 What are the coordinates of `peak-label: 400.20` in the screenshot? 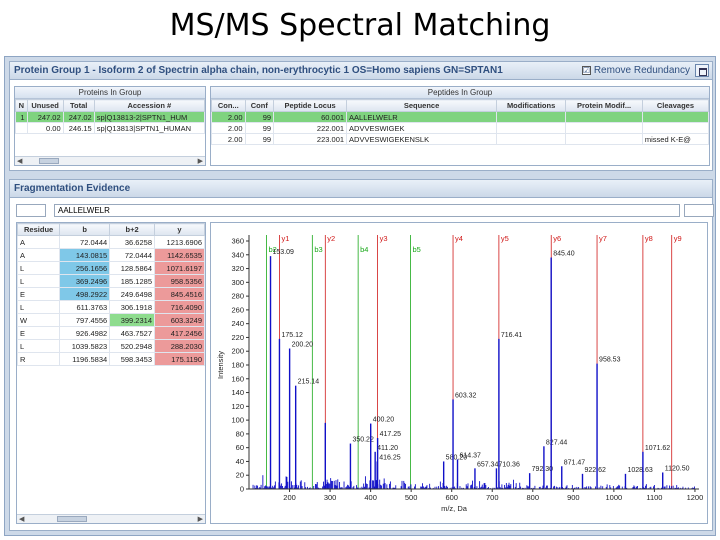 It's located at (384, 420).